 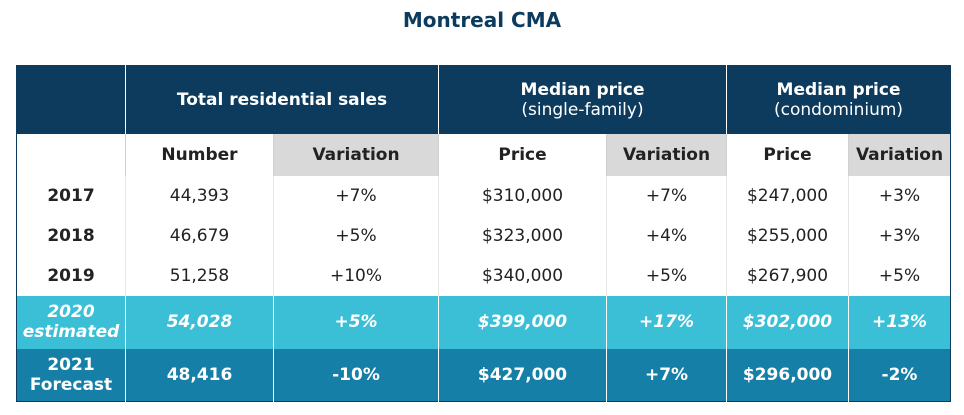 I want to click on row-year: 2017, so click(x=71, y=195).